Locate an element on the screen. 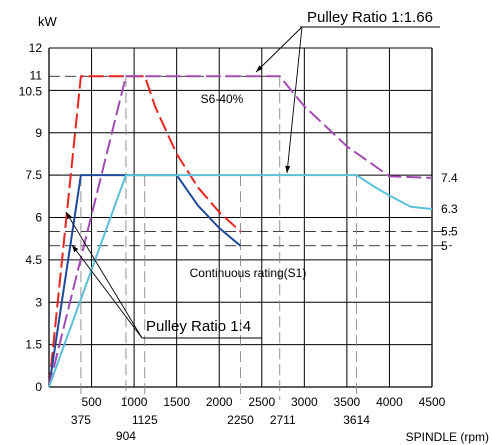 Image resolution: width=492 pixels, height=445 pixels. x-tick-label-ref: 904 is located at coordinates (126, 436).